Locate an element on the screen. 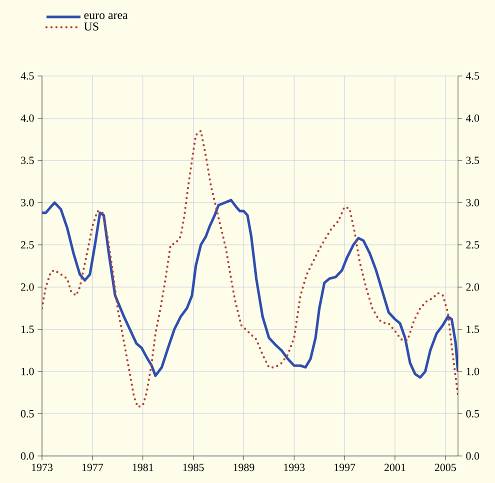  y2-tick-label: 0.5 is located at coordinates (473, 414).